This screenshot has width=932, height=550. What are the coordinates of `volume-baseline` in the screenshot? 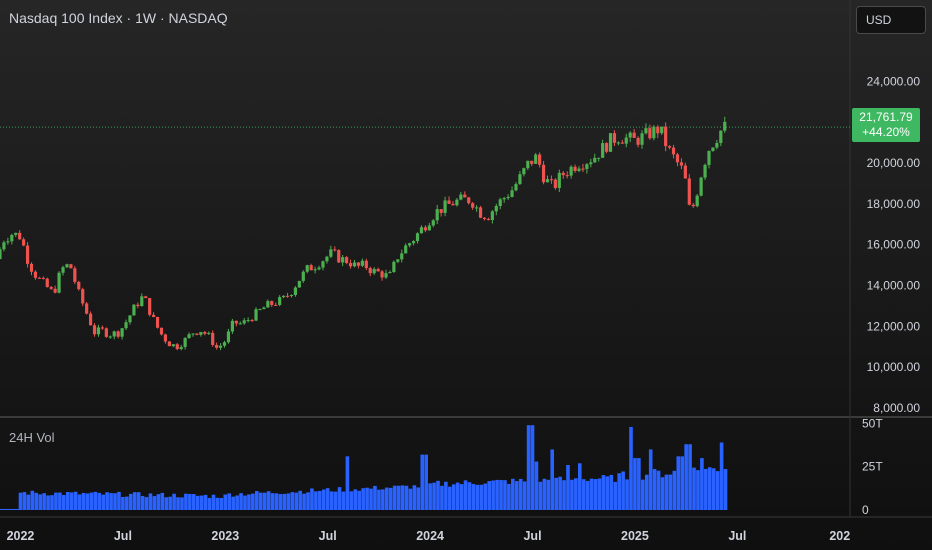 It's located at (10, 509).